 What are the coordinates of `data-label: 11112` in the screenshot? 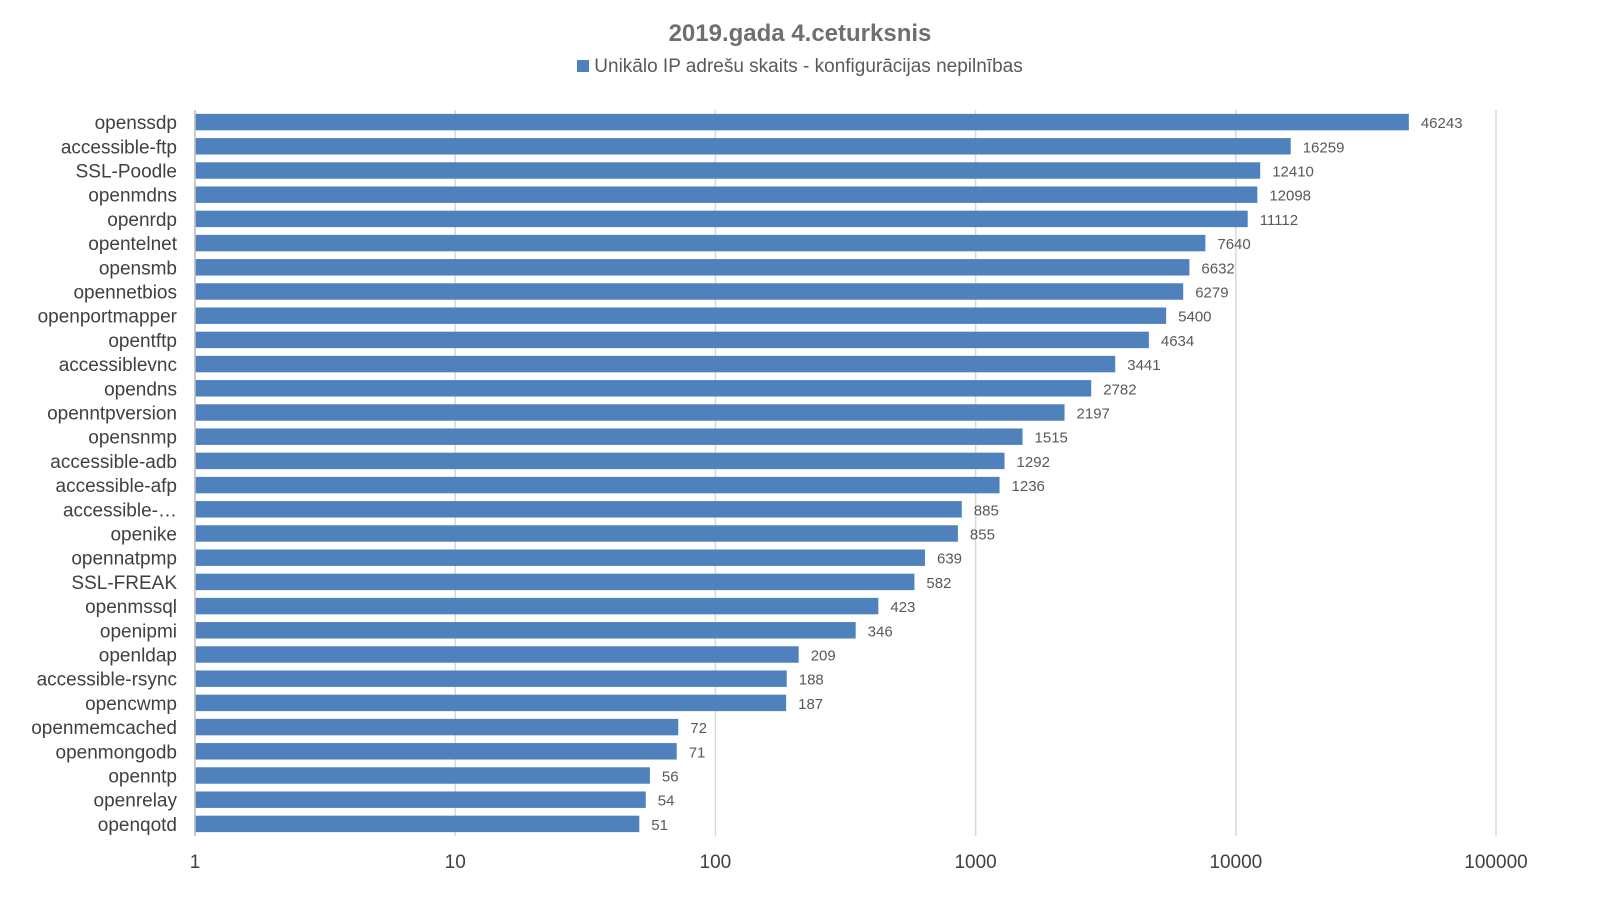 It's located at (1279, 220).